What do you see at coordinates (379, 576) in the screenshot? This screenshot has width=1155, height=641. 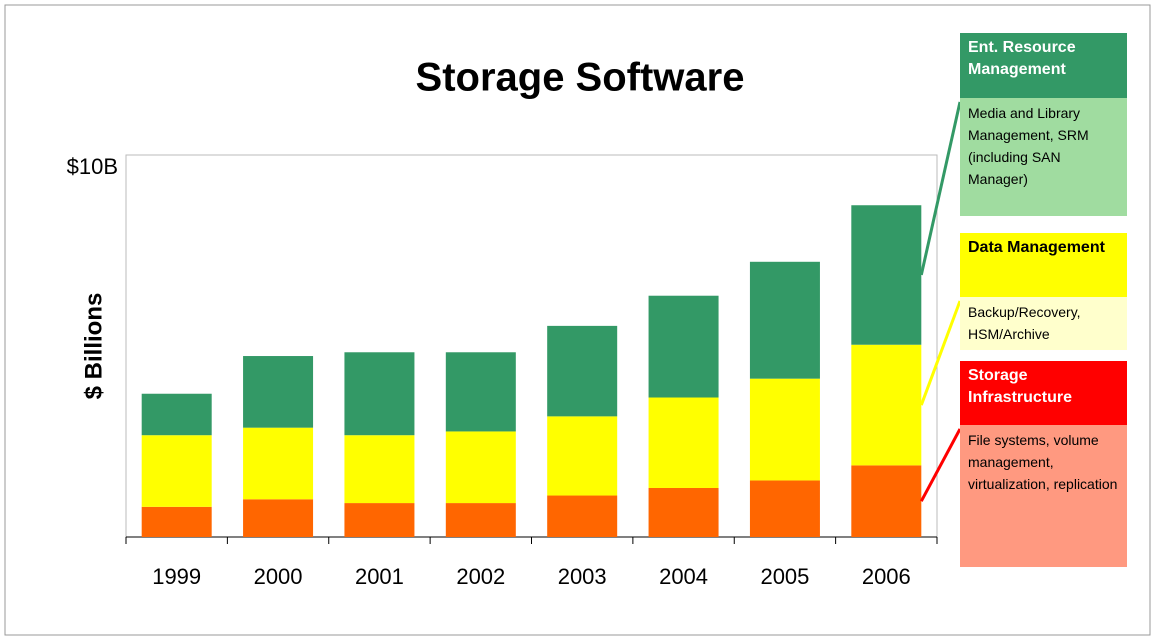 I see `x-tick-label: 2001` at bounding box center [379, 576].